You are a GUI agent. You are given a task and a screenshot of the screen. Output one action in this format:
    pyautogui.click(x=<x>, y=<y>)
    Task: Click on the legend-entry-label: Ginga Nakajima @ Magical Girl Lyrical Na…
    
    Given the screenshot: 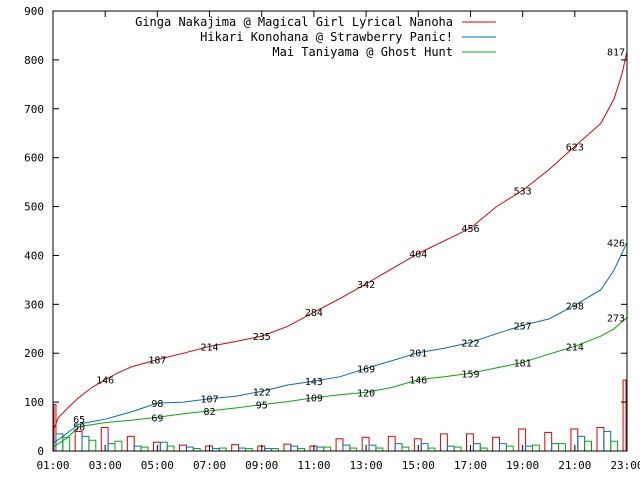 What is the action you would take?
    pyautogui.click(x=294, y=22)
    